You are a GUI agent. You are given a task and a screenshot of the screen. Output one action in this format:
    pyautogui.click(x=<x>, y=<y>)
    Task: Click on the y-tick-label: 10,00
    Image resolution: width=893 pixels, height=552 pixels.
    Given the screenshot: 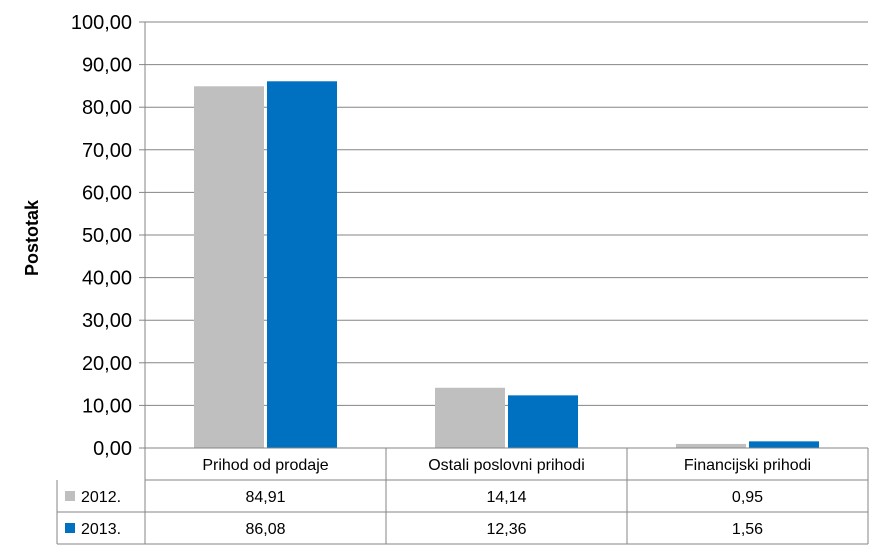 What is the action you would take?
    pyautogui.click(x=107, y=406)
    